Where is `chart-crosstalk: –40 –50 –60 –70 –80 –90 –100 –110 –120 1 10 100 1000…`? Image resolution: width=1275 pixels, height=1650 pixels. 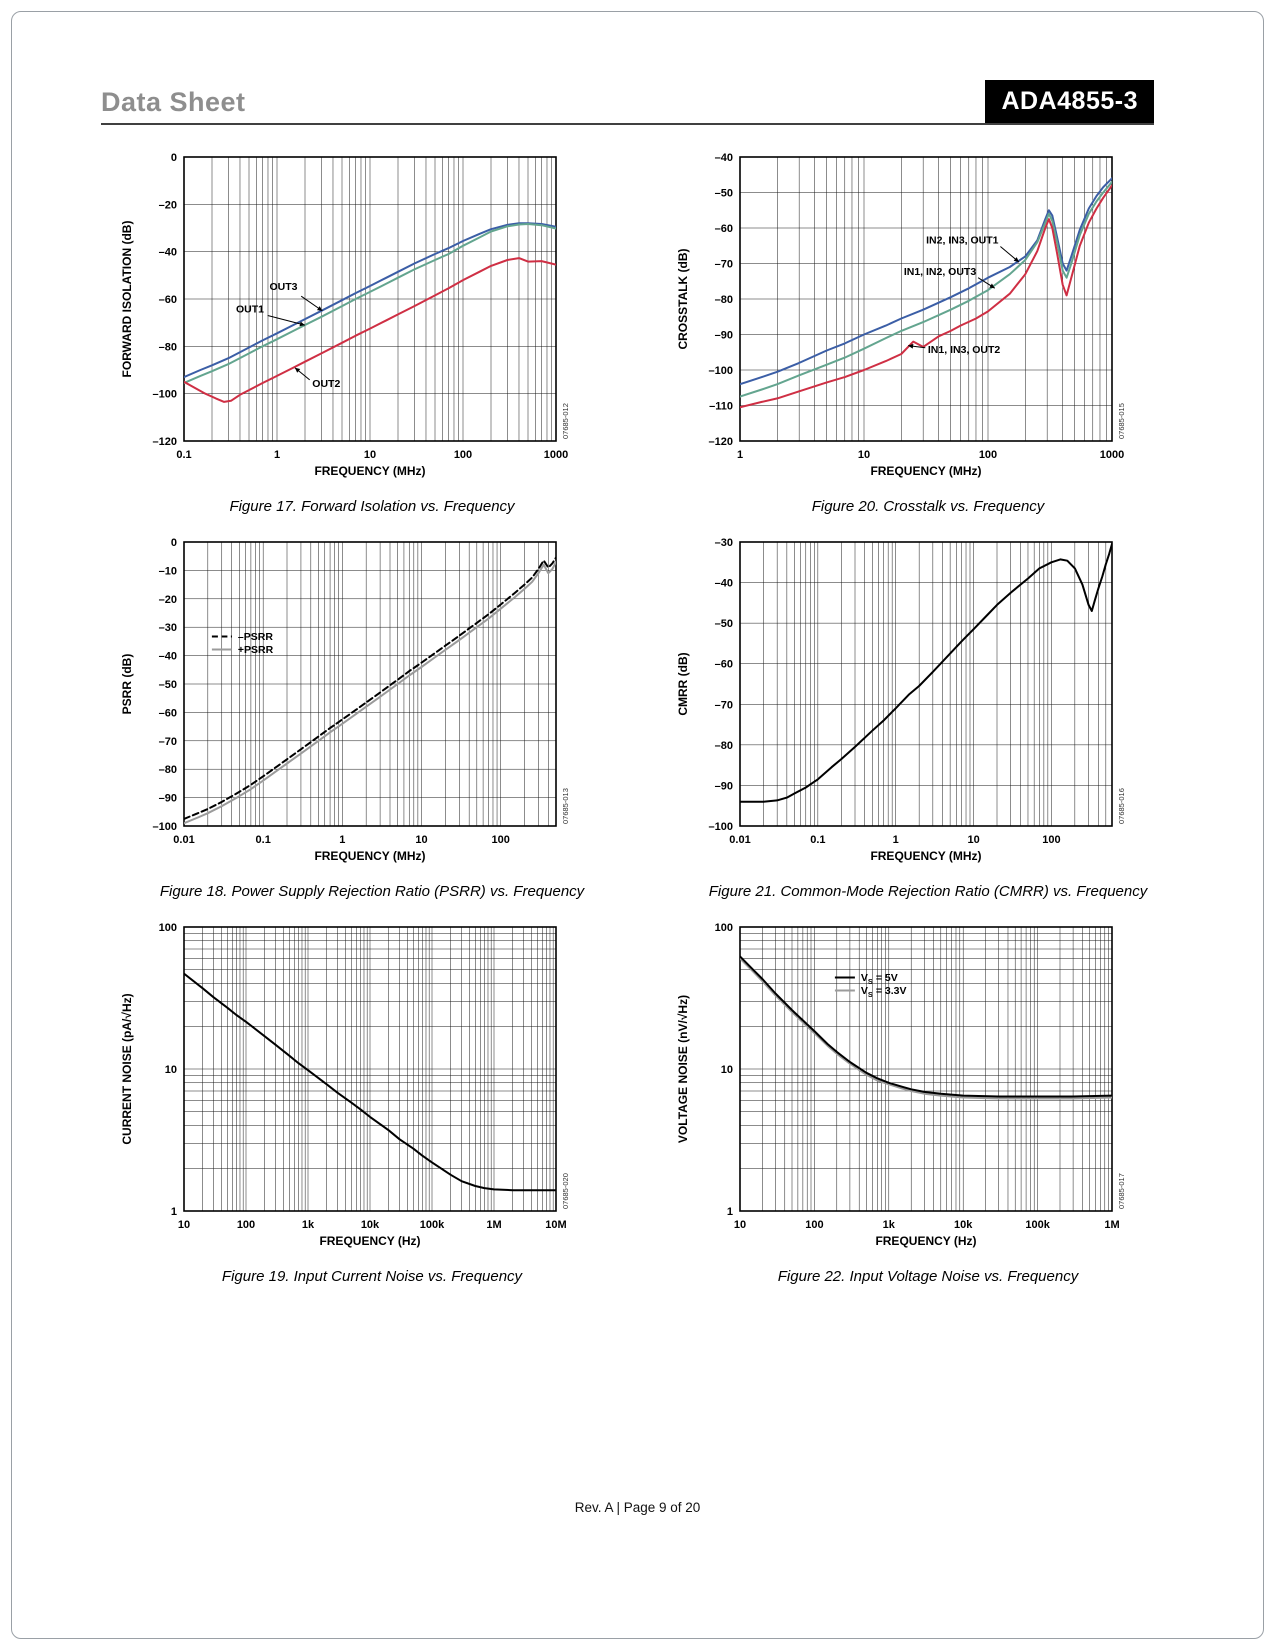
chart-crosstalk: –40 –50 –60 –70 –80 –90 –100 –110 –120 1 10 100 1000… is located at coordinates (901, 315).